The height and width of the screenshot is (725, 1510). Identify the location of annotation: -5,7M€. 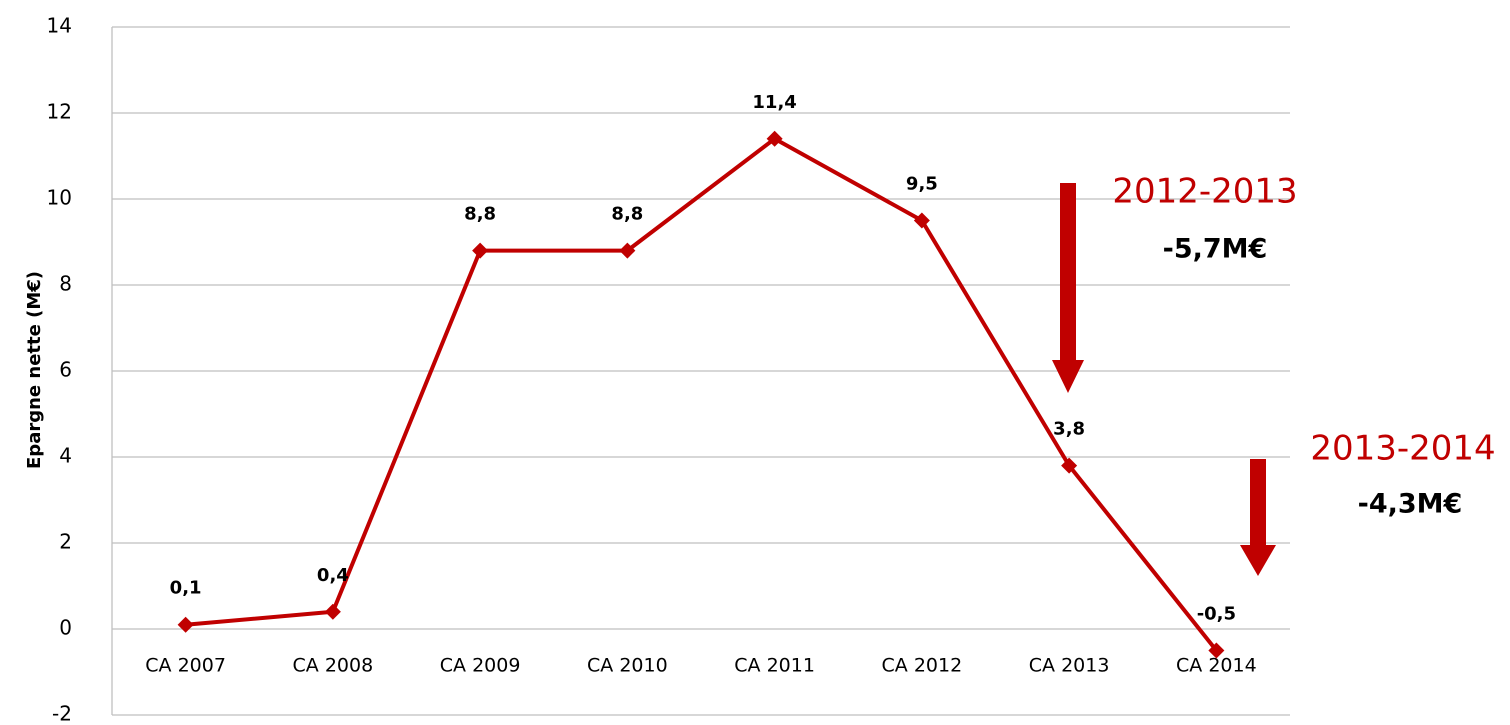
(1215, 249).